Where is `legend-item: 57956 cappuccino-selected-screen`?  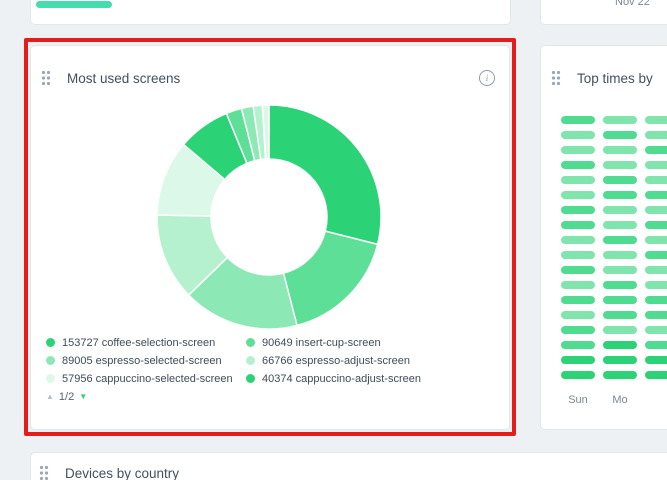
legend-item: 57956 cappuccino-selected-screen is located at coordinates (146, 378).